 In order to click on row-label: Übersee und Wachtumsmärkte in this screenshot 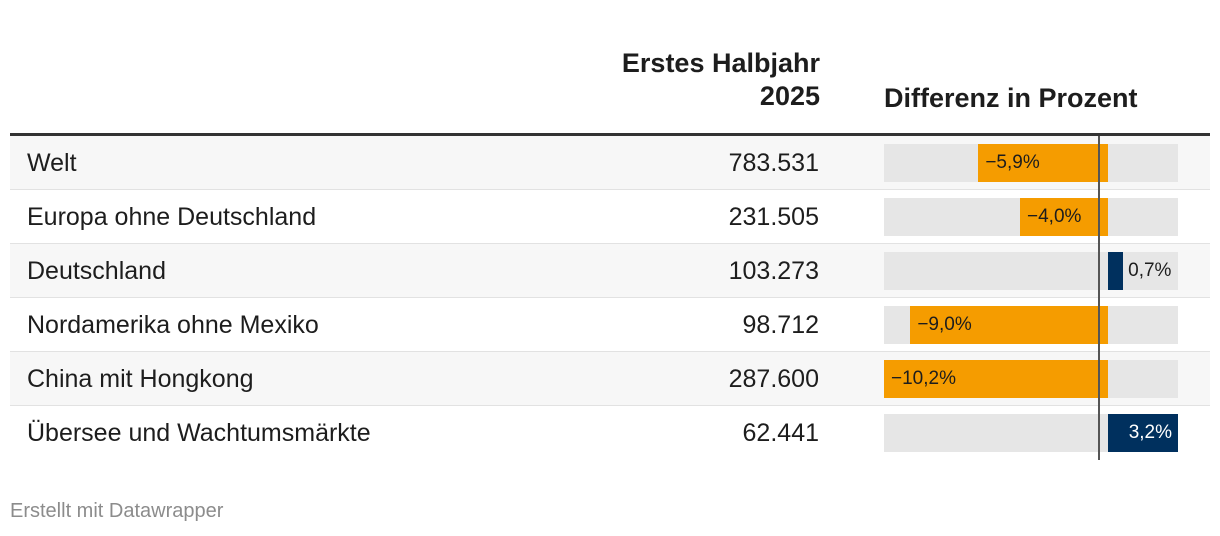, I will do `click(199, 433)`.